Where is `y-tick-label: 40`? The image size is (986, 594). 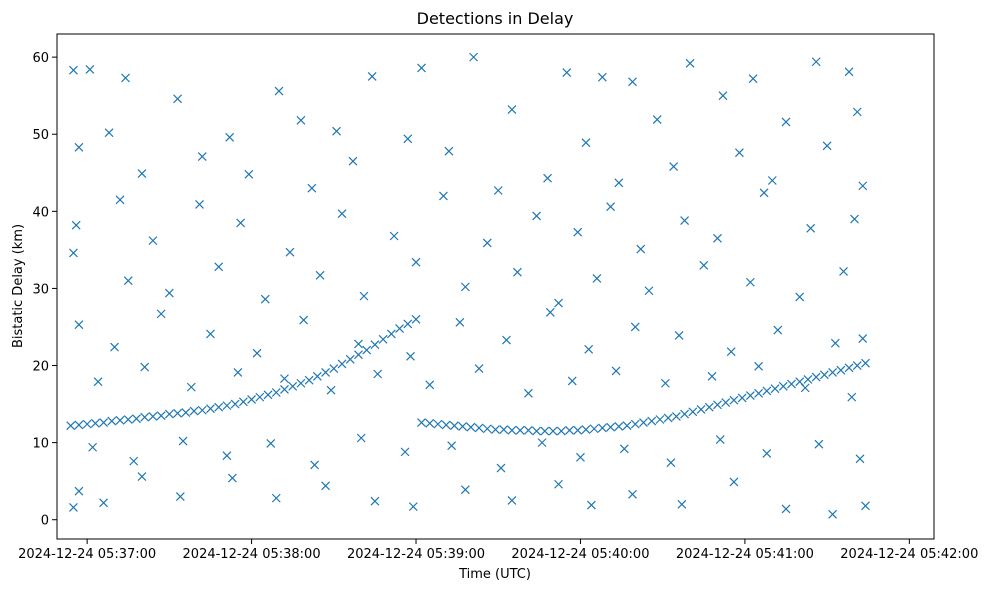 y-tick-label: 40 is located at coordinates (40, 212).